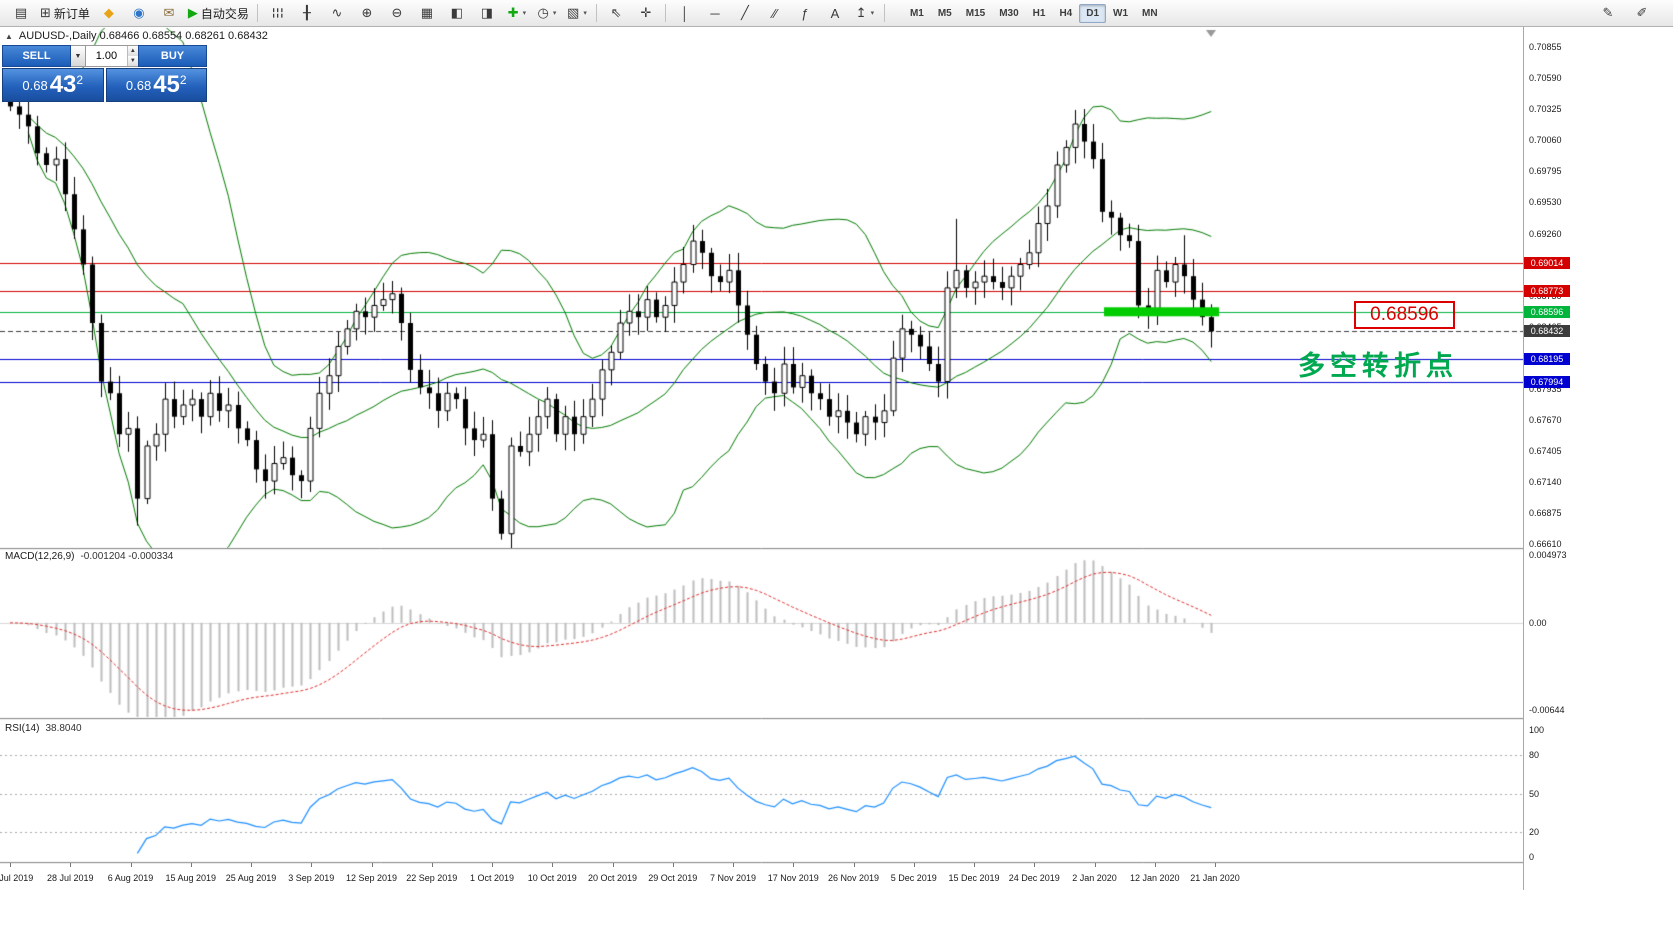  What do you see at coordinates (492, 878) in the screenshot?
I see `date-label: 1 Oct 2019` at bounding box center [492, 878].